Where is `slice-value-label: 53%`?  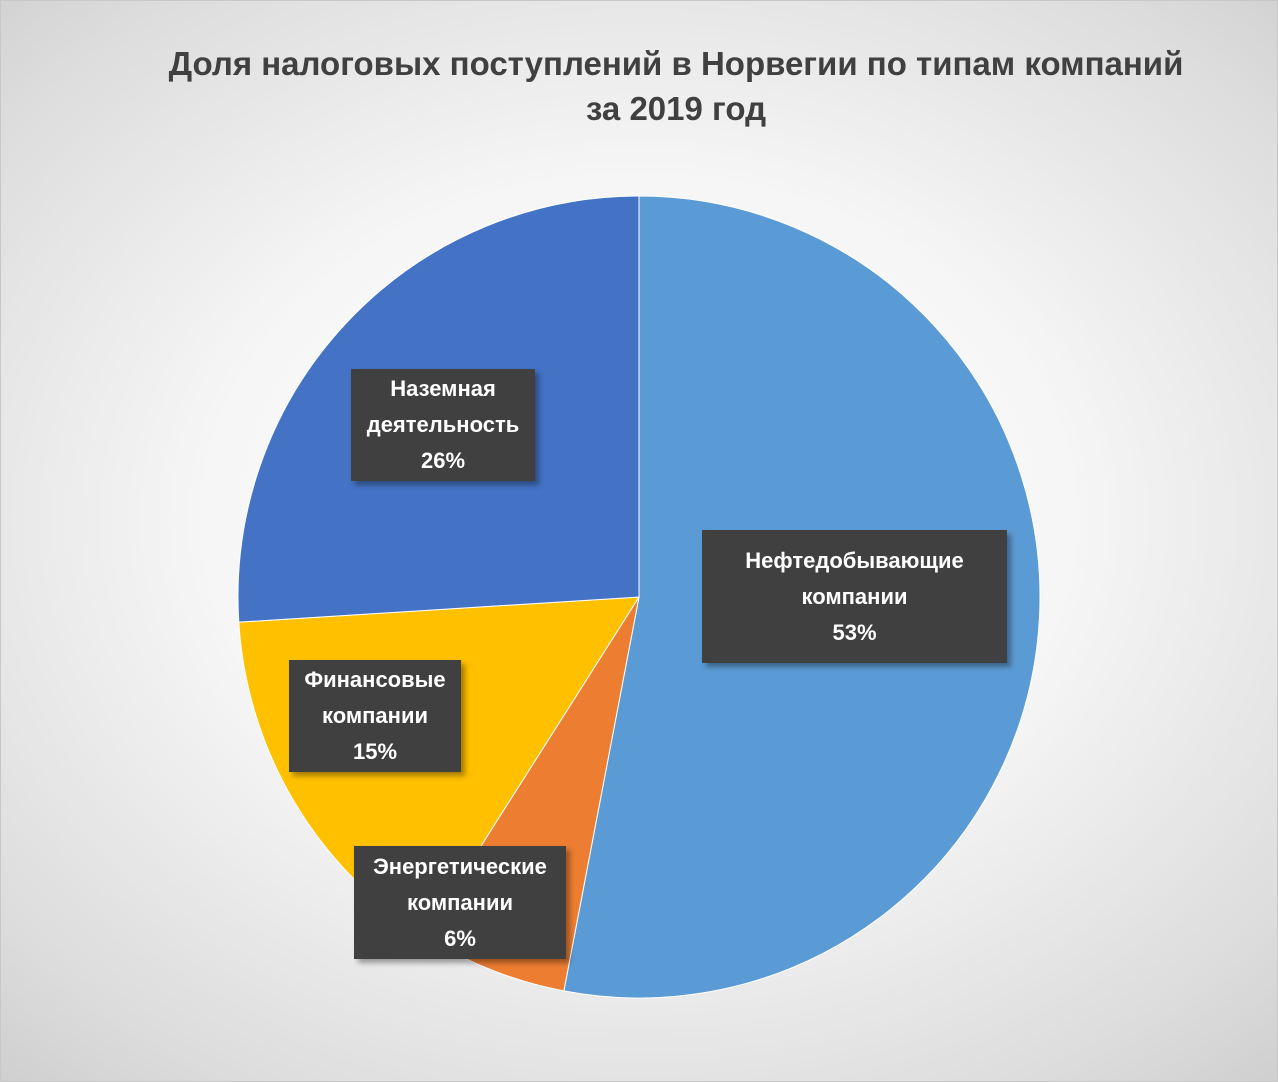 slice-value-label: 53% is located at coordinates (854, 632).